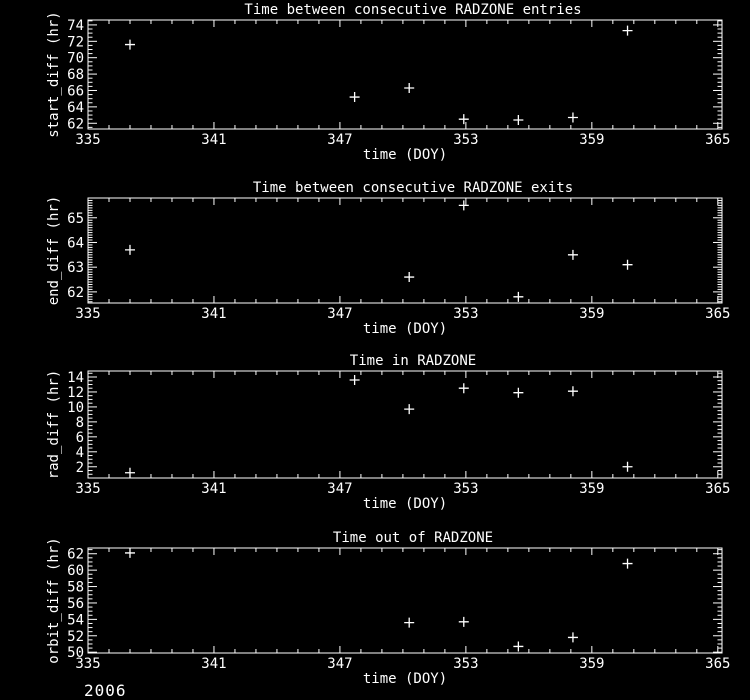 The height and width of the screenshot is (700, 750). Describe the element at coordinates (54, 425) in the screenshot. I see `y-axis-label: rad_diff (hr)` at that location.